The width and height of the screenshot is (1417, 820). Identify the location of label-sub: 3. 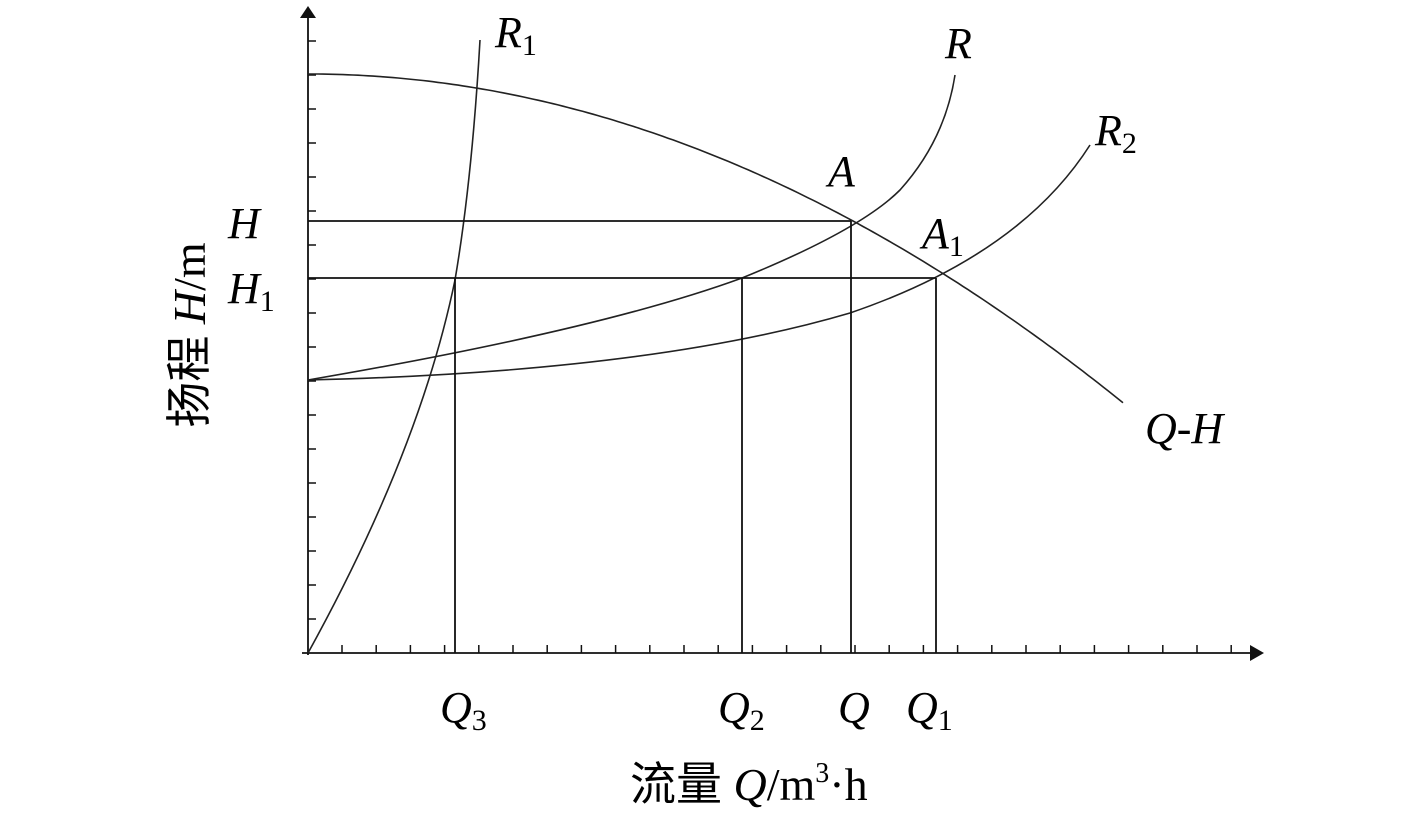
(479, 720).